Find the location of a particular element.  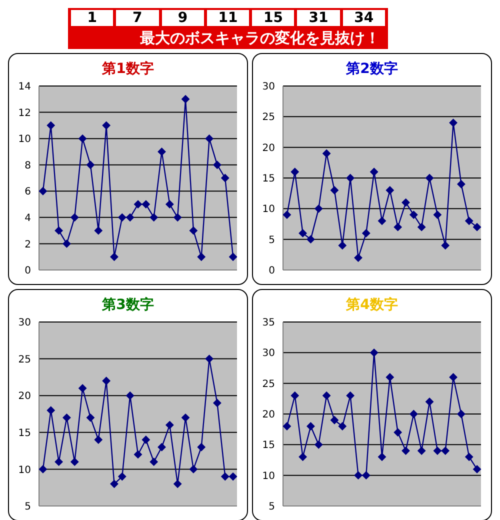

y-tick-label: 0 is located at coordinates (27, 271).